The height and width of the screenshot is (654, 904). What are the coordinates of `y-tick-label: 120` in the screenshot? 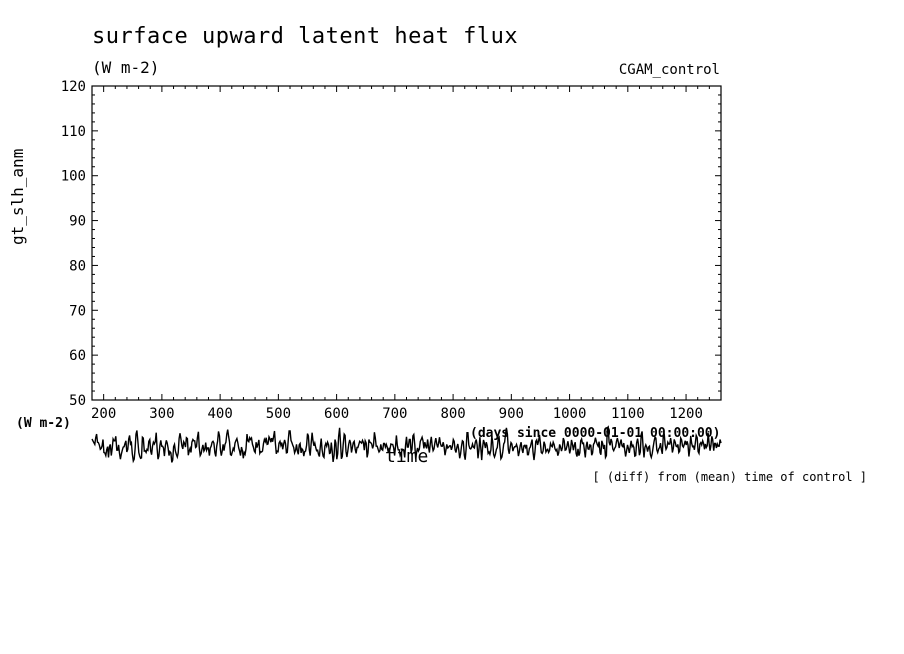 It's located at (73, 87).